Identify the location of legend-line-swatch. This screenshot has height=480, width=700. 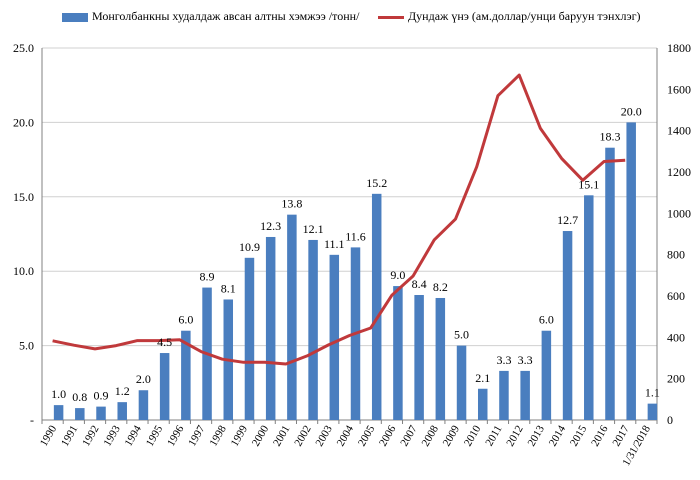
(391, 17).